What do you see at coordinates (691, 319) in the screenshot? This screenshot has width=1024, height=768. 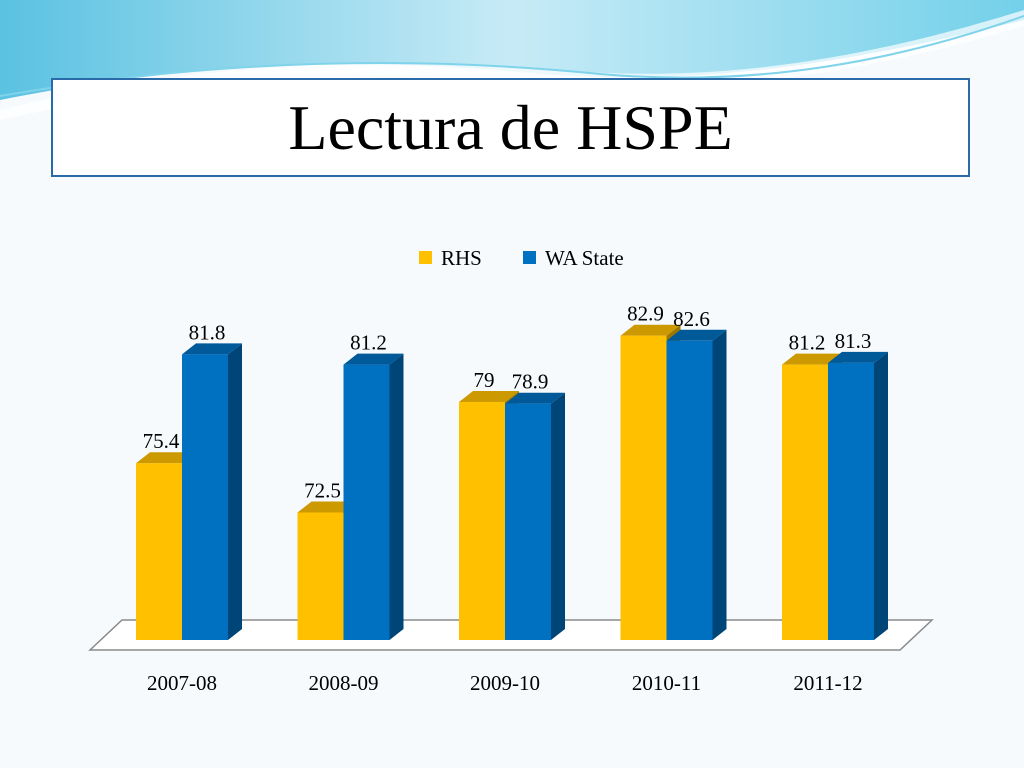 I see `data-label: 82.6` at bounding box center [691, 319].